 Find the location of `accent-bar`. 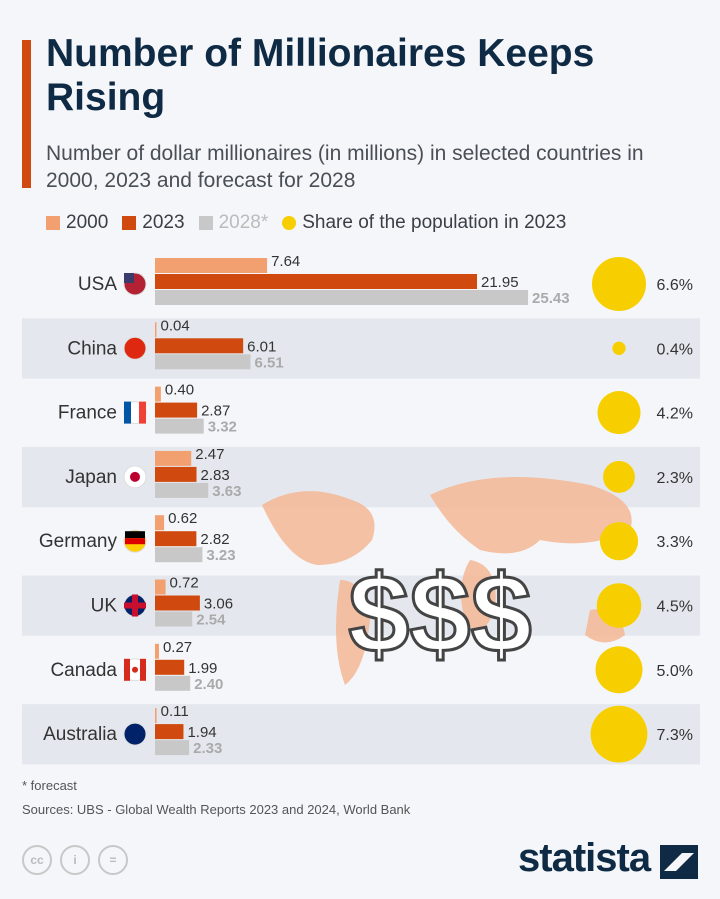

accent-bar is located at coordinates (26, 114).